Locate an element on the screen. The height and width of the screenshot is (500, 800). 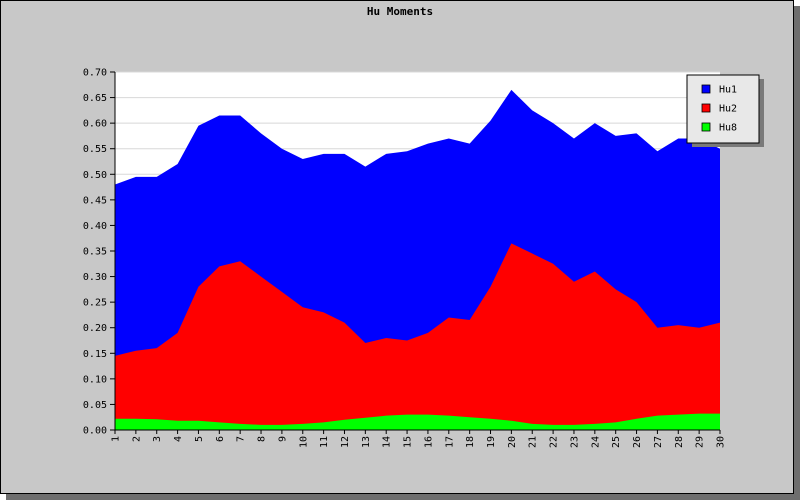
x-tick-label: 18 is located at coordinates (470, 442).